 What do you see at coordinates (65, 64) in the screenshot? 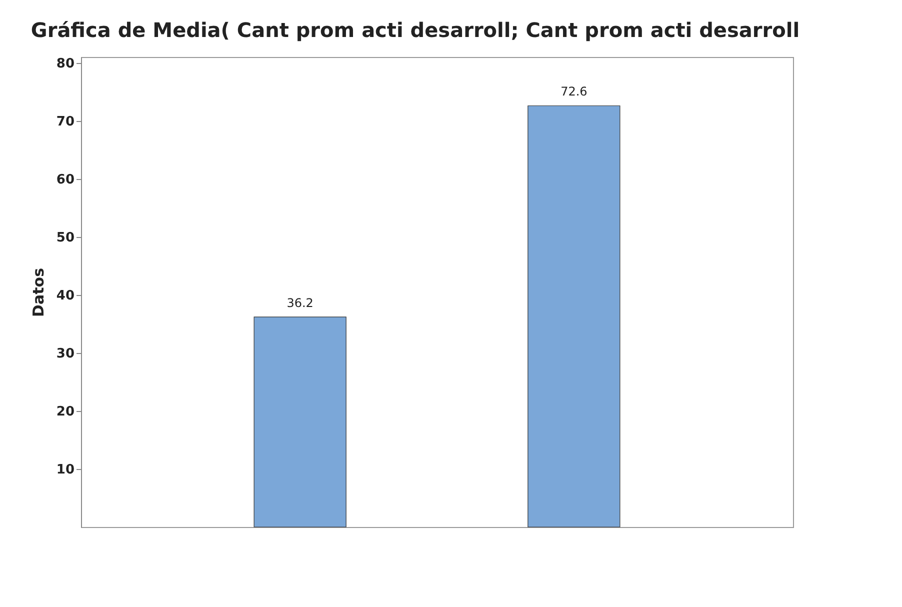
I see `y-tick-label: 80` at bounding box center [65, 64].